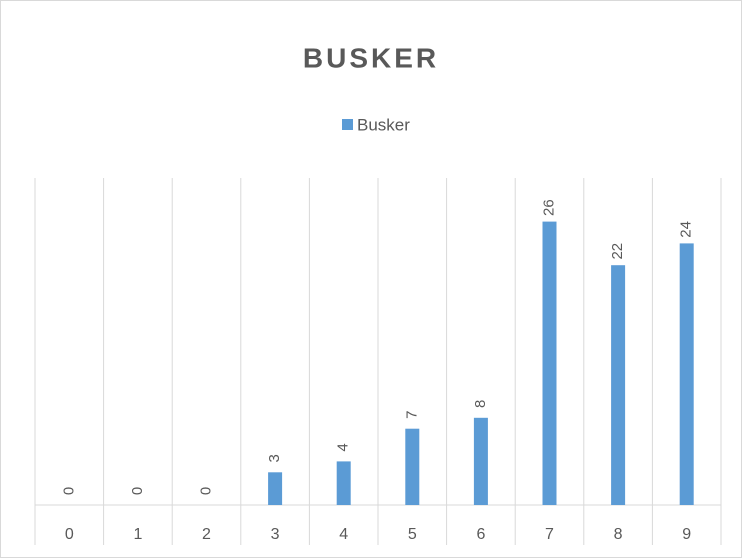 Image resolution: width=742 pixels, height=558 pixels. What do you see at coordinates (480, 534) in the screenshot?
I see `x-tick-label: 6` at bounding box center [480, 534].